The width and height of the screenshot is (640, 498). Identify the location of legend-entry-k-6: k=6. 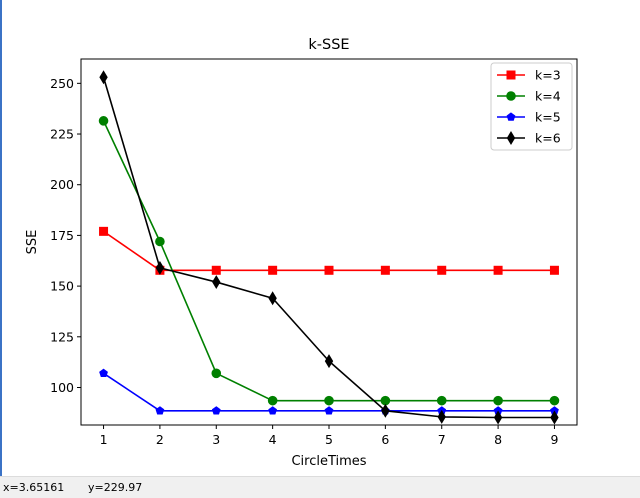
(529, 138).